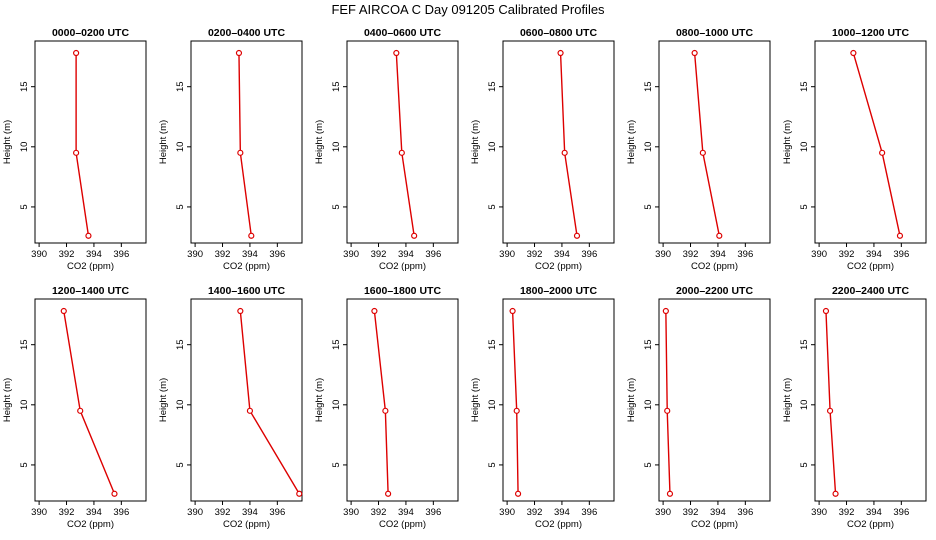 The width and height of the screenshot is (936, 540). What do you see at coordinates (870, 291) in the screenshot?
I see `panel-title: 2200–2400 UTC` at bounding box center [870, 291].